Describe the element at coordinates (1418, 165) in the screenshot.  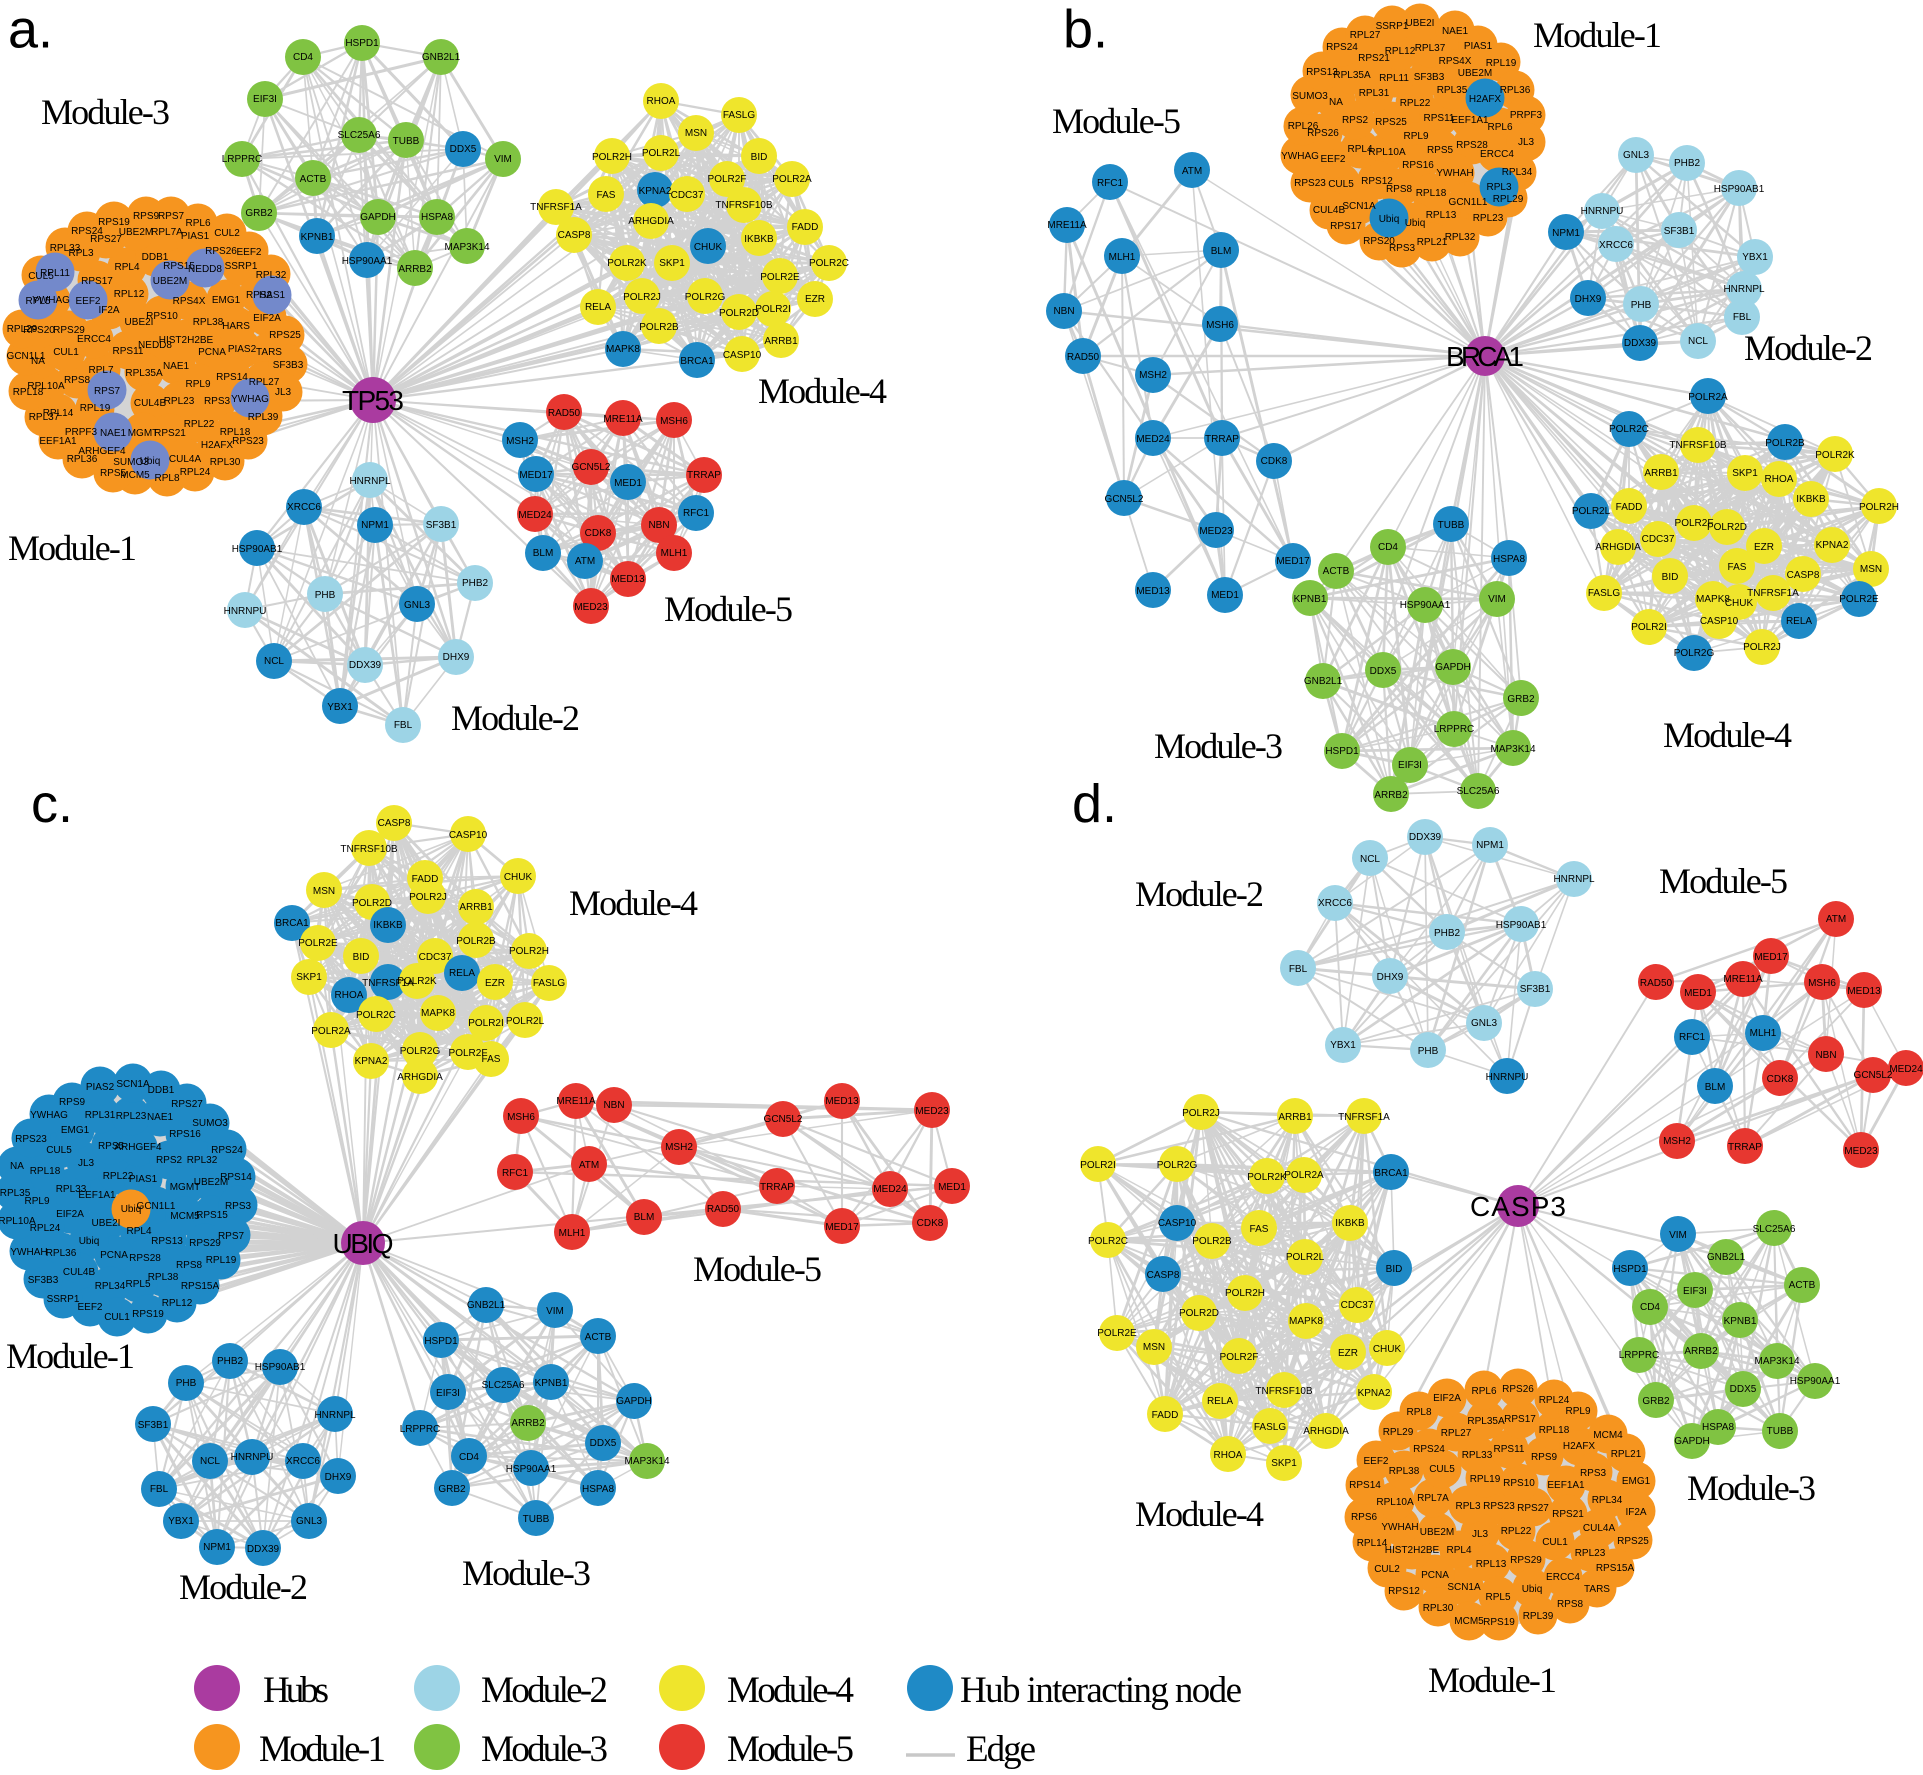
I see `svg-text: RPS16` at that location.